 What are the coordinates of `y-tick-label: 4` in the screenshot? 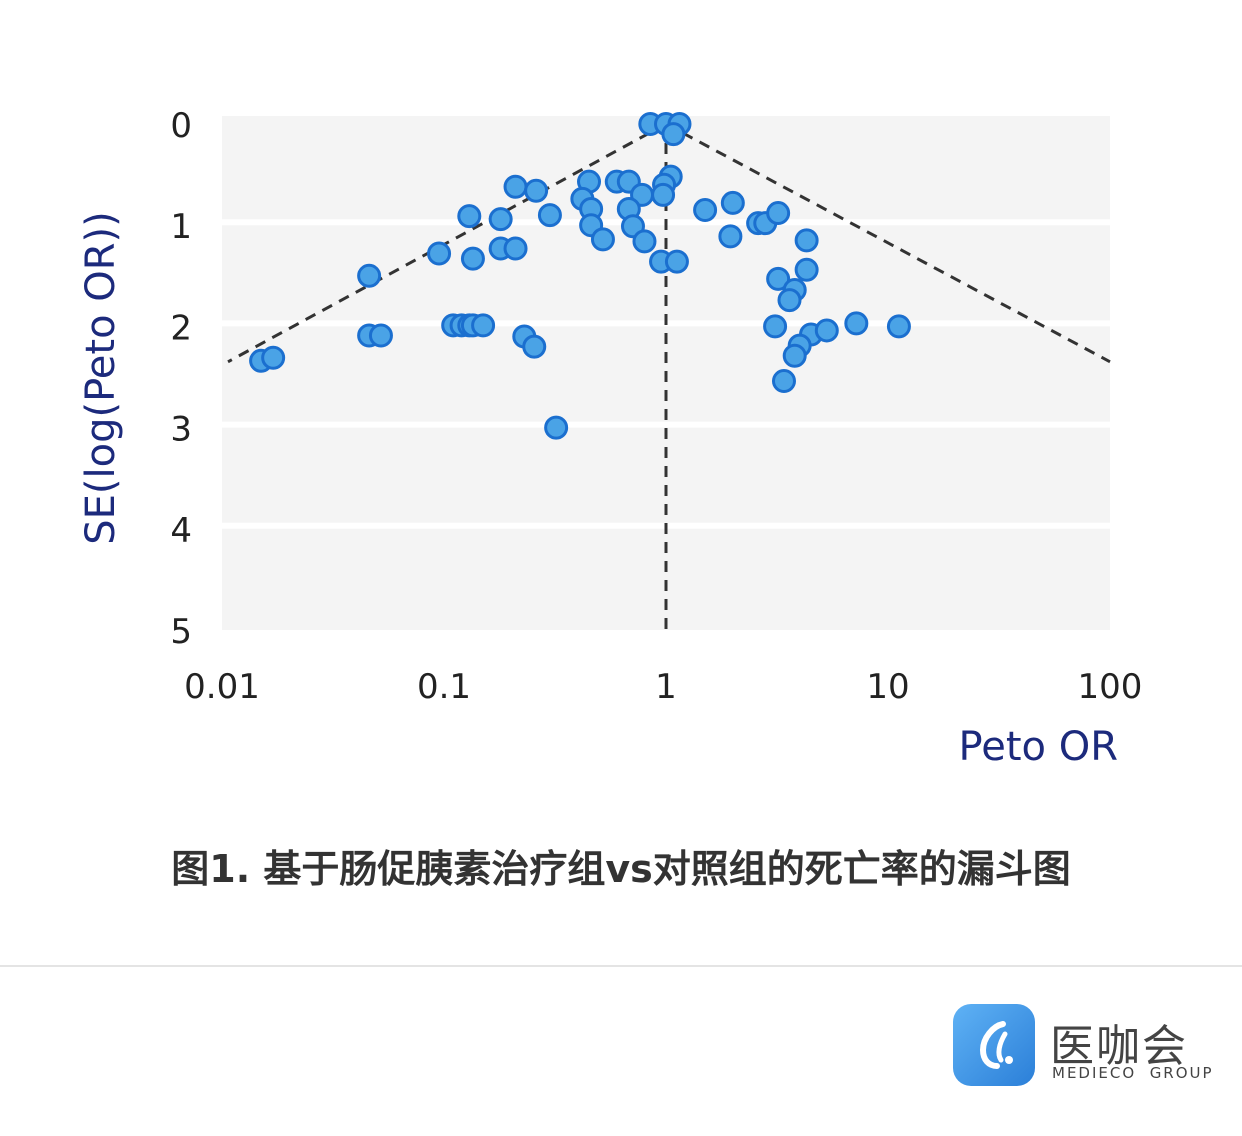 It's located at (181, 531).